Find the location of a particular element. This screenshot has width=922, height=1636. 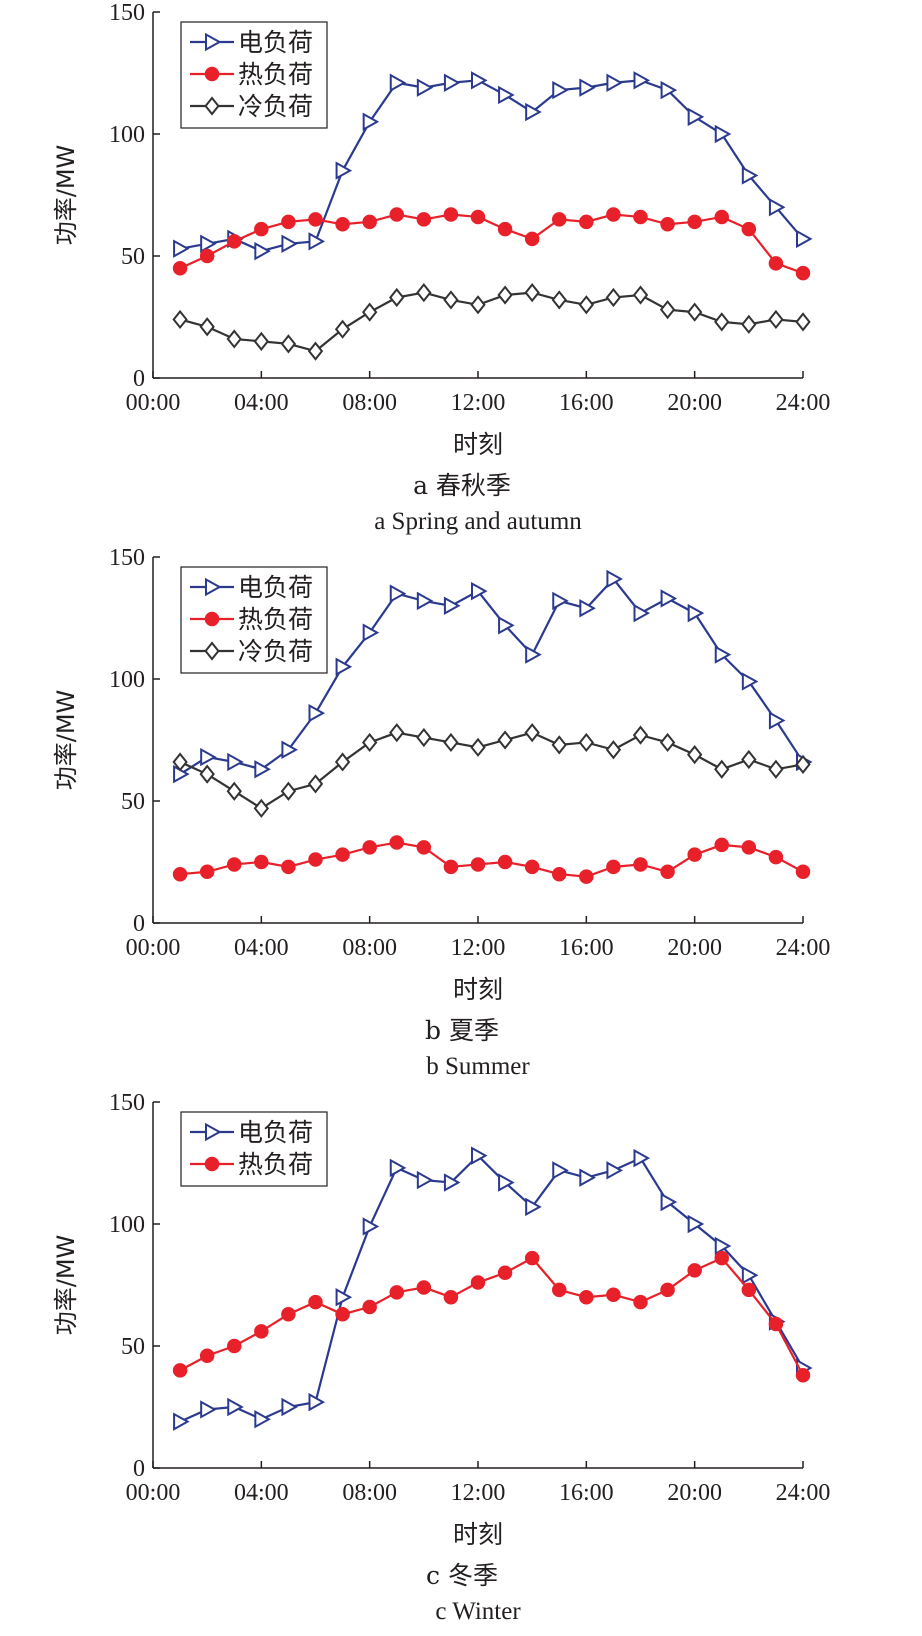

x-axis-title: 时刻 is located at coordinates (478, 444).